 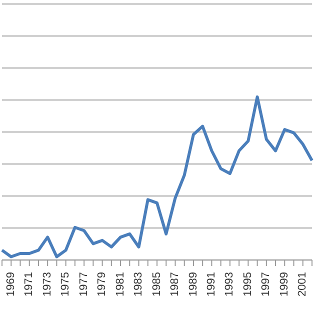 I want to click on x-tick-label: 1991, so click(x=212, y=284).